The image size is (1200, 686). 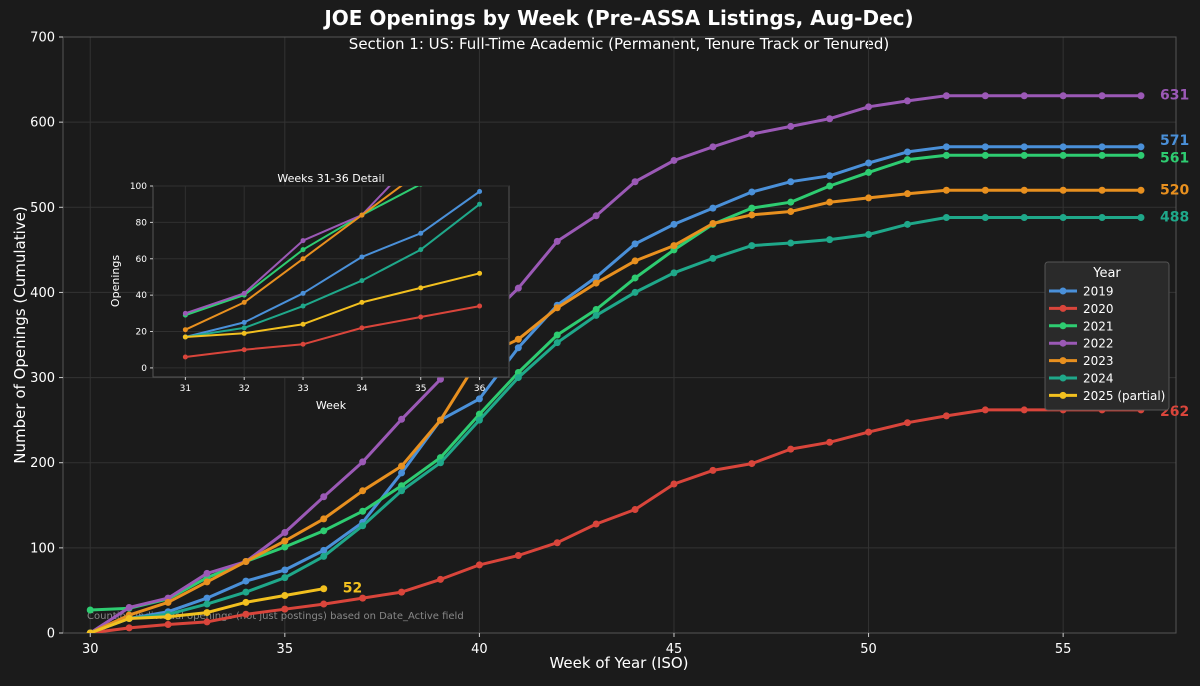 What do you see at coordinates (288, 250) in the screenshot?
I see `inset-line-2022` at bounding box center [288, 250].